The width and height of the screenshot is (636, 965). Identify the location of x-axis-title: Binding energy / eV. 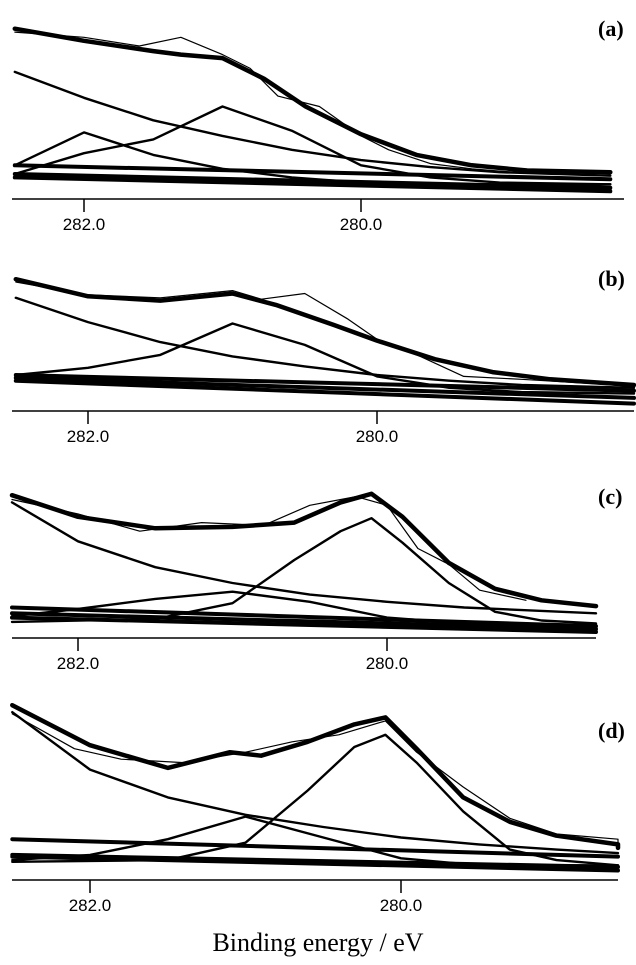
(317, 942).